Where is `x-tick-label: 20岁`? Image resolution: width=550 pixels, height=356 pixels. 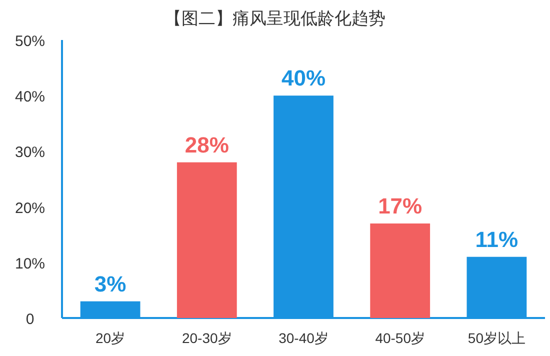
x-tick-label: 20岁 is located at coordinates (111, 338).